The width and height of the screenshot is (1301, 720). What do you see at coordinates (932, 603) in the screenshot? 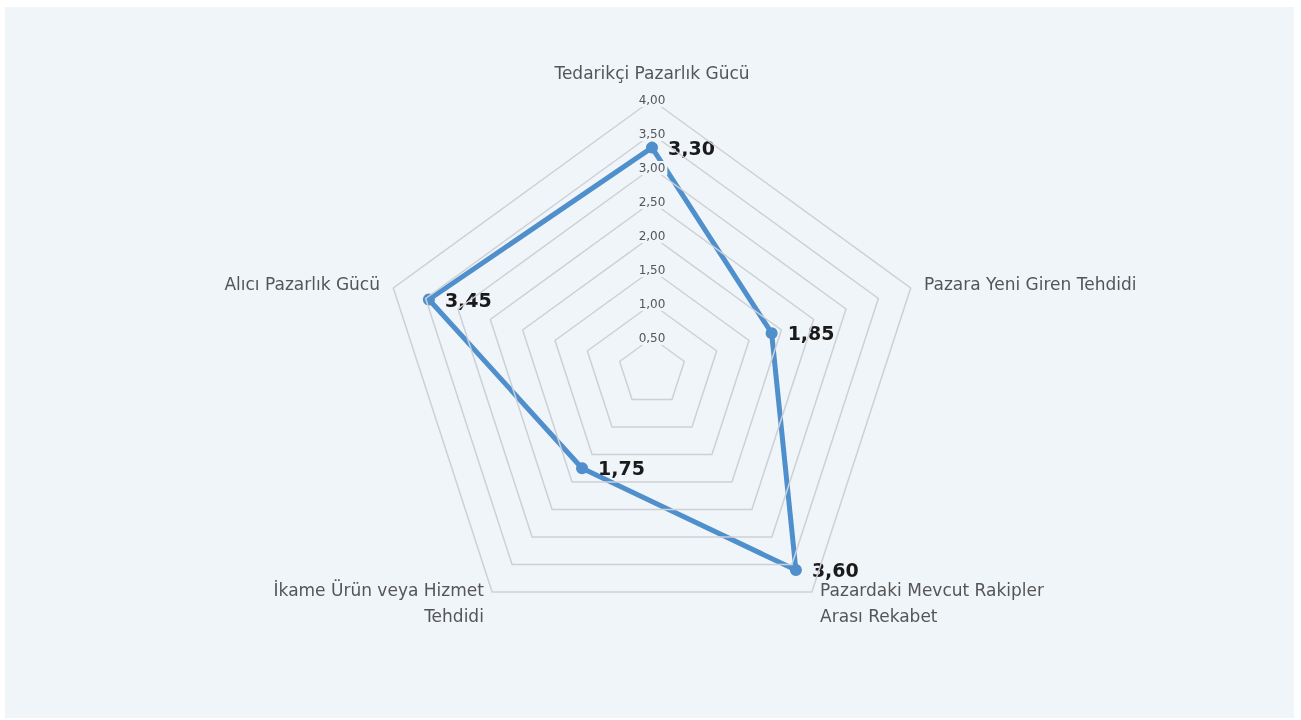
I see `spoke-label: Pazardaki Mevcut Rakipler Arası Rekabet` at bounding box center [932, 603].